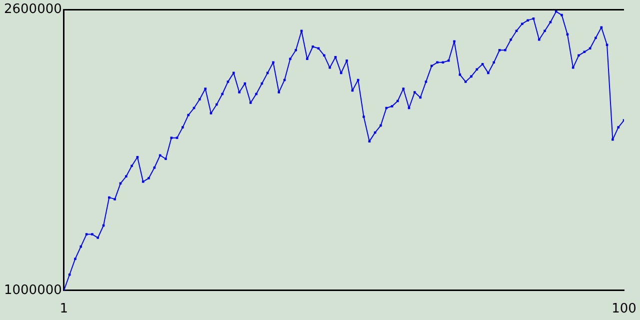  What do you see at coordinates (624, 309) in the screenshot?
I see `x-tick-label: 100` at bounding box center [624, 309].